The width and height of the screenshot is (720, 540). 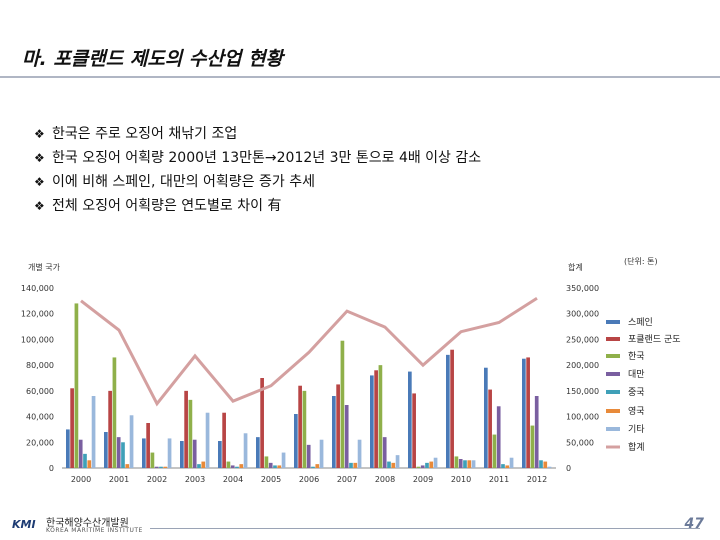 What do you see at coordinates (37, 339) in the screenshot?
I see `y-tick-label: 100,000` at bounding box center [37, 339].